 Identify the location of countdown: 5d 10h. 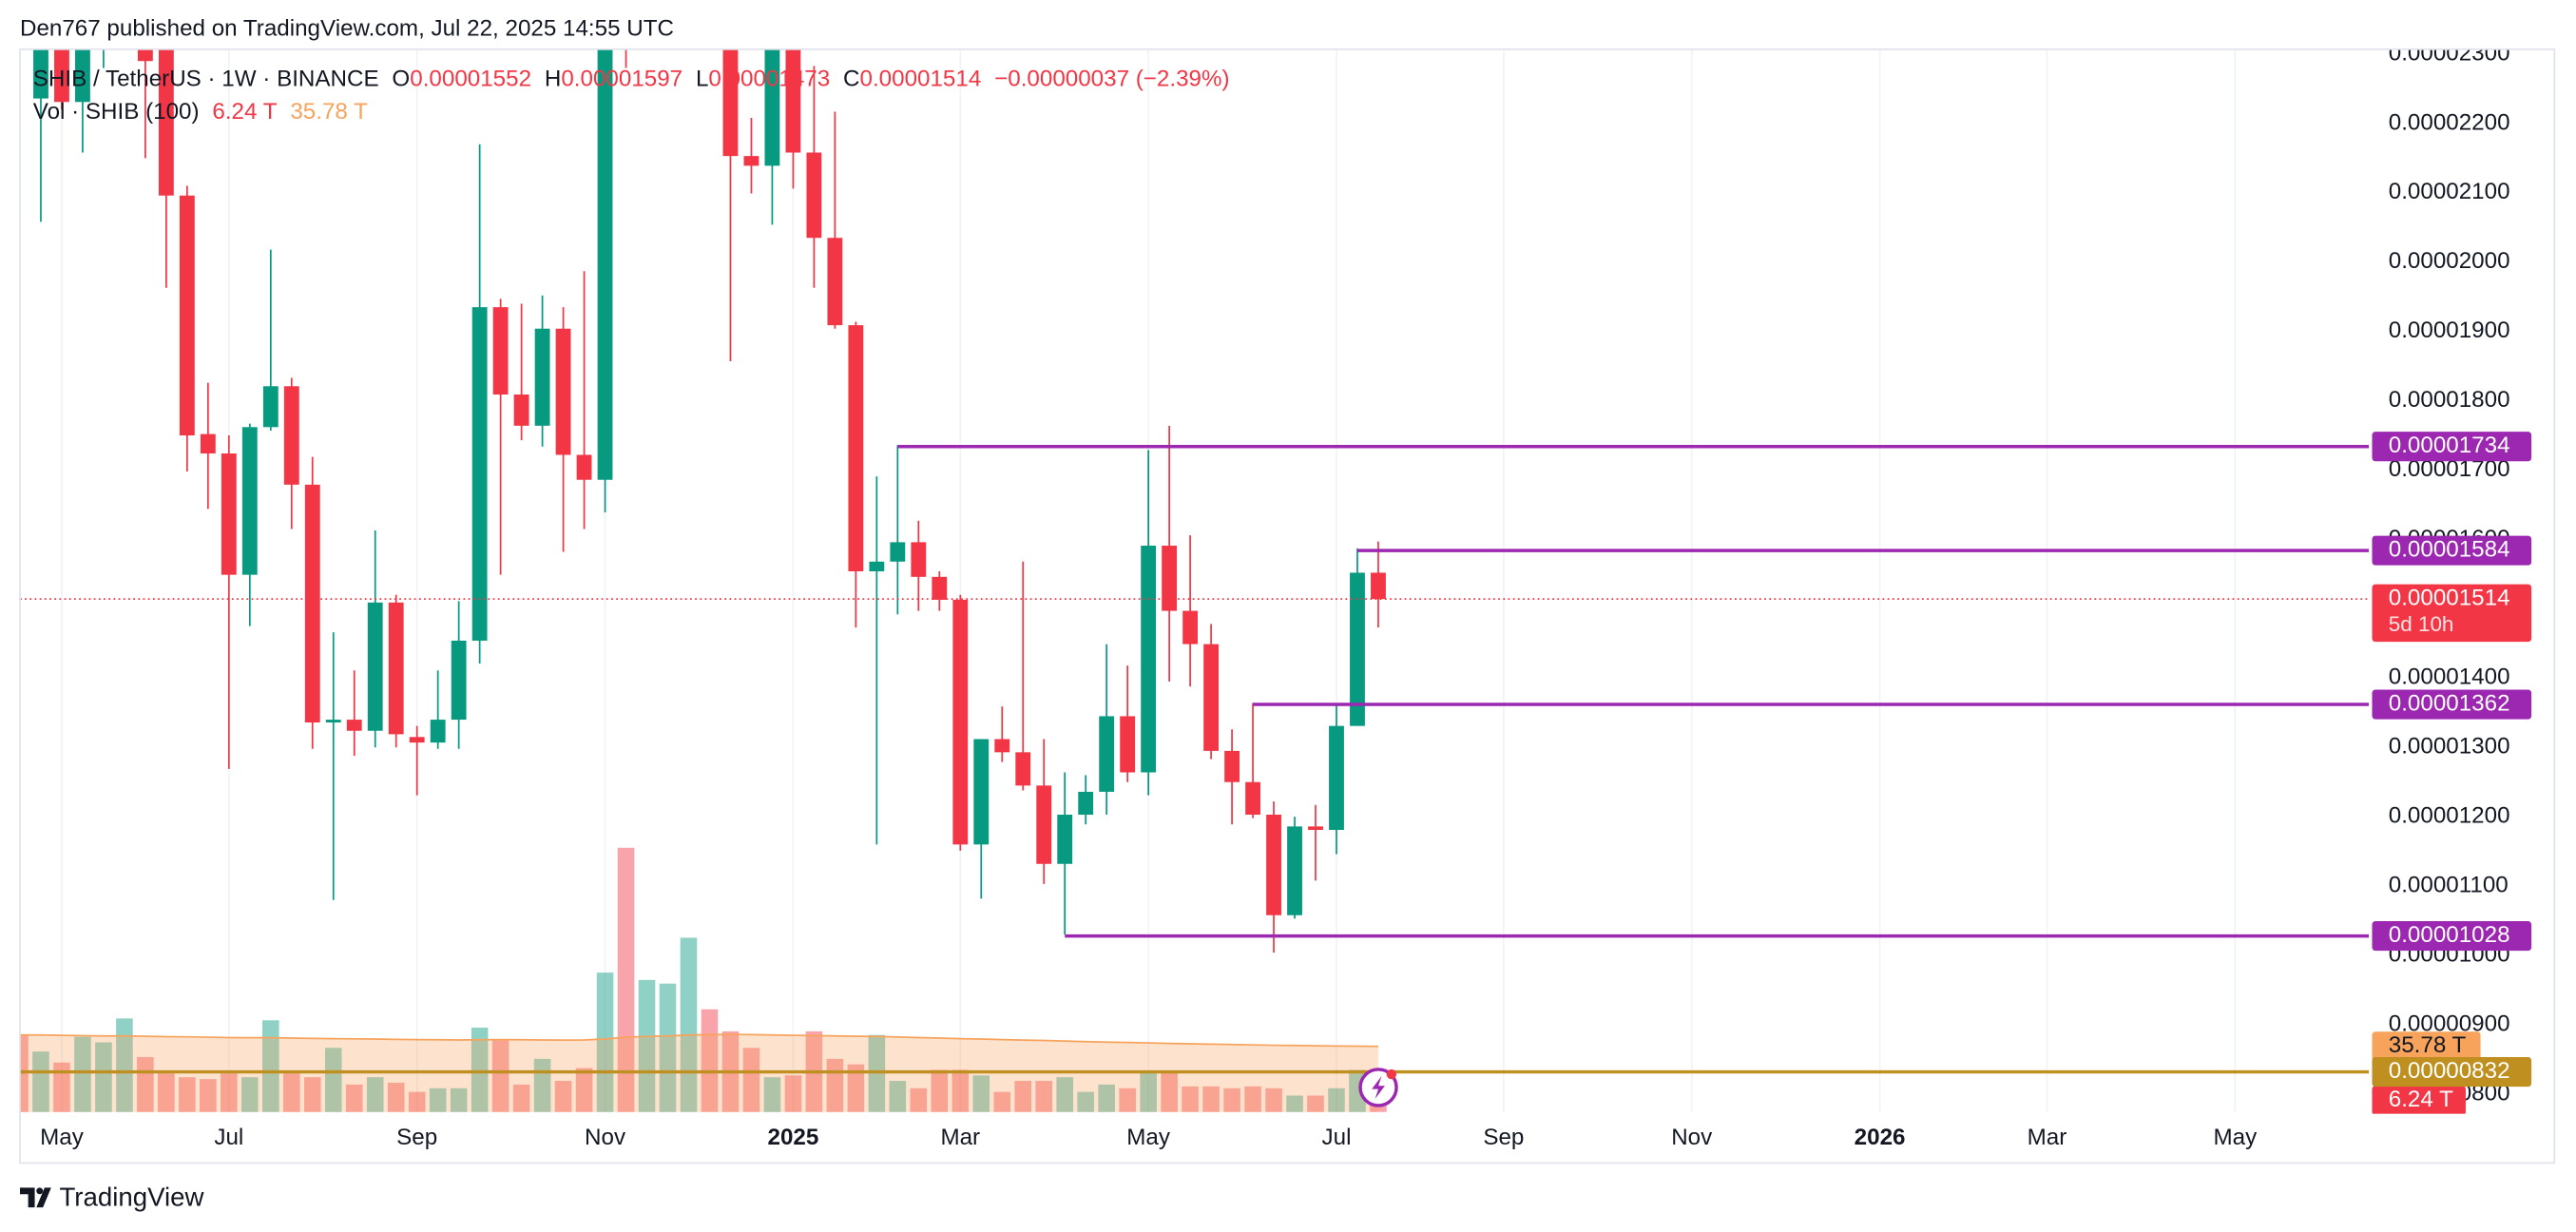
(2421, 624).